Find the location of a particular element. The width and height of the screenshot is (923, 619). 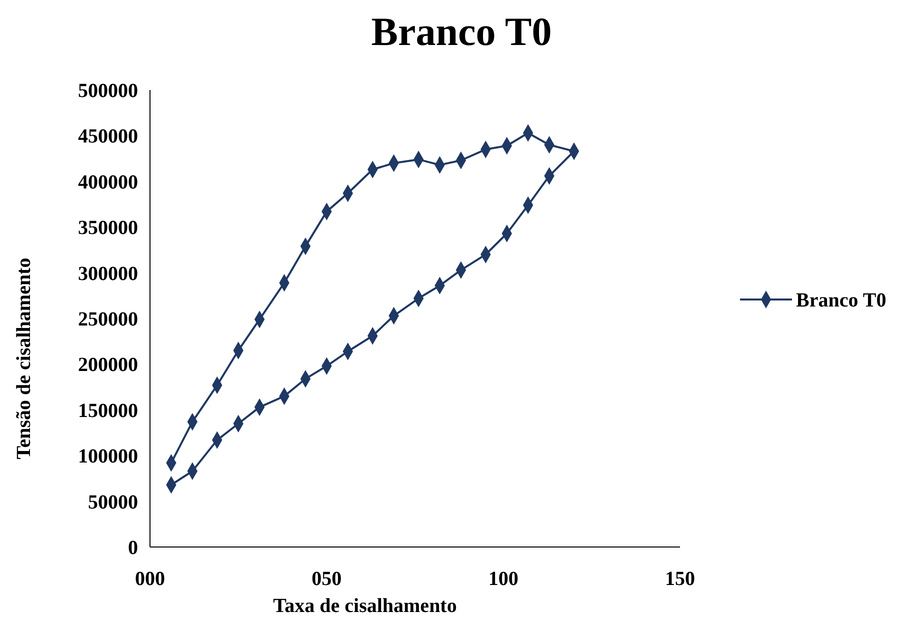

y-tick-label: 300000 is located at coordinates (108, 273).